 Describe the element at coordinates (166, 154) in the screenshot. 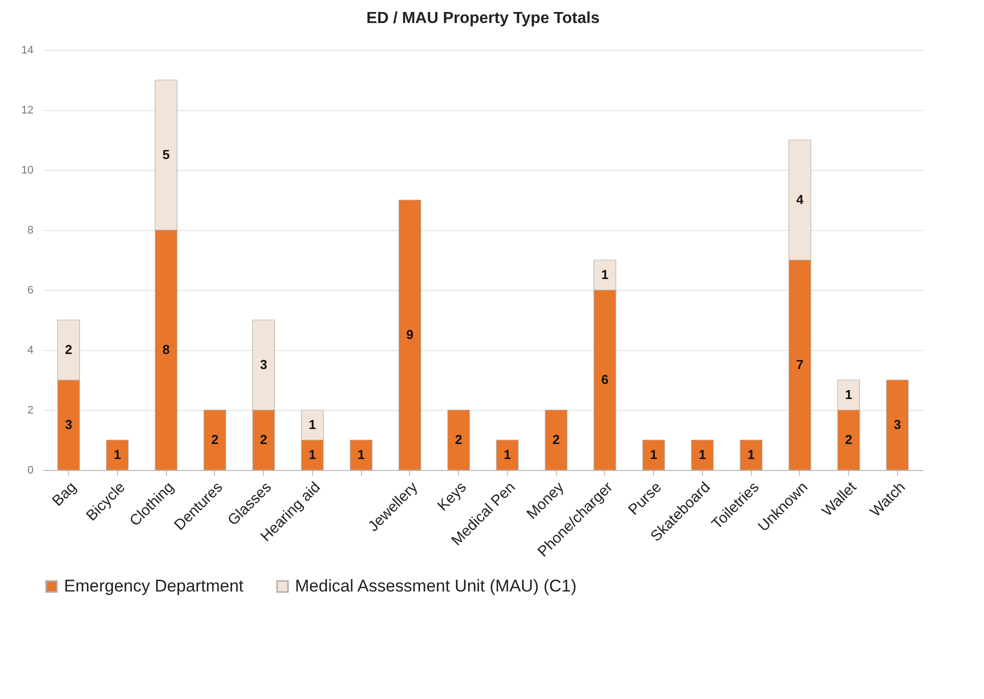

I see `data-label: 5` at that location.